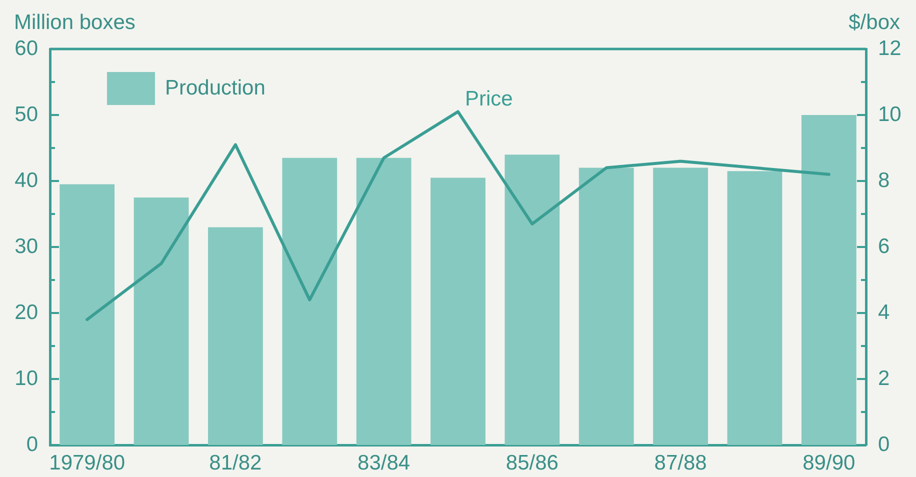 This screenshot has height=477, width=916. What do you see at coordinates (884, 378) in the screenshot?
I see `y2-tick-label: 2` at bounding box center [884, 378].